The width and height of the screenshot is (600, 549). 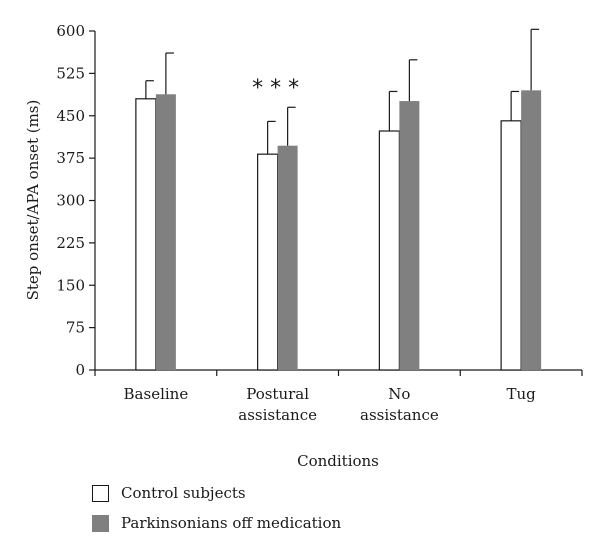 What do you see at coordinates (70, 116) in the screenshot?
I see `y-tick-label: 450` at bounding box center [70, 116].